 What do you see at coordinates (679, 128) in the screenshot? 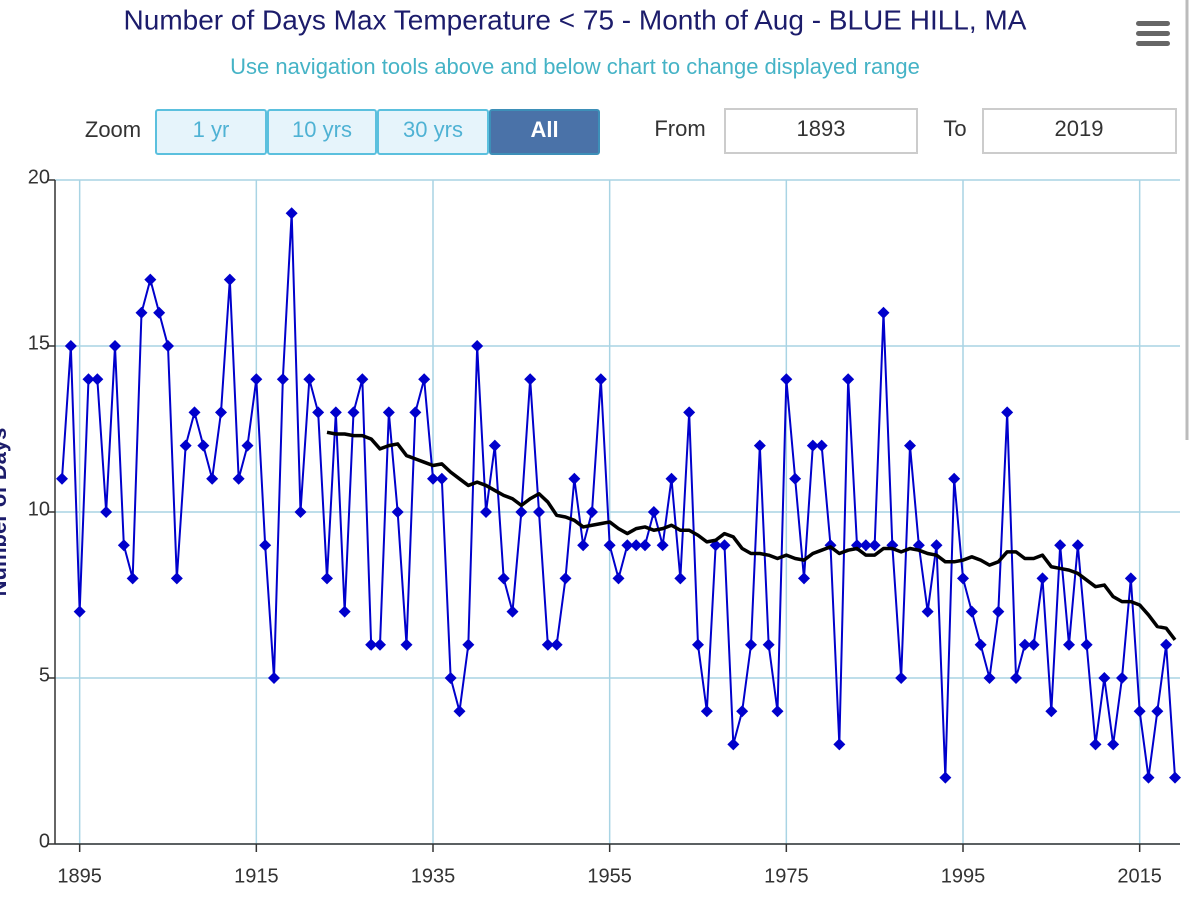
I see `from-label: From` at bounding box center [679, 128].